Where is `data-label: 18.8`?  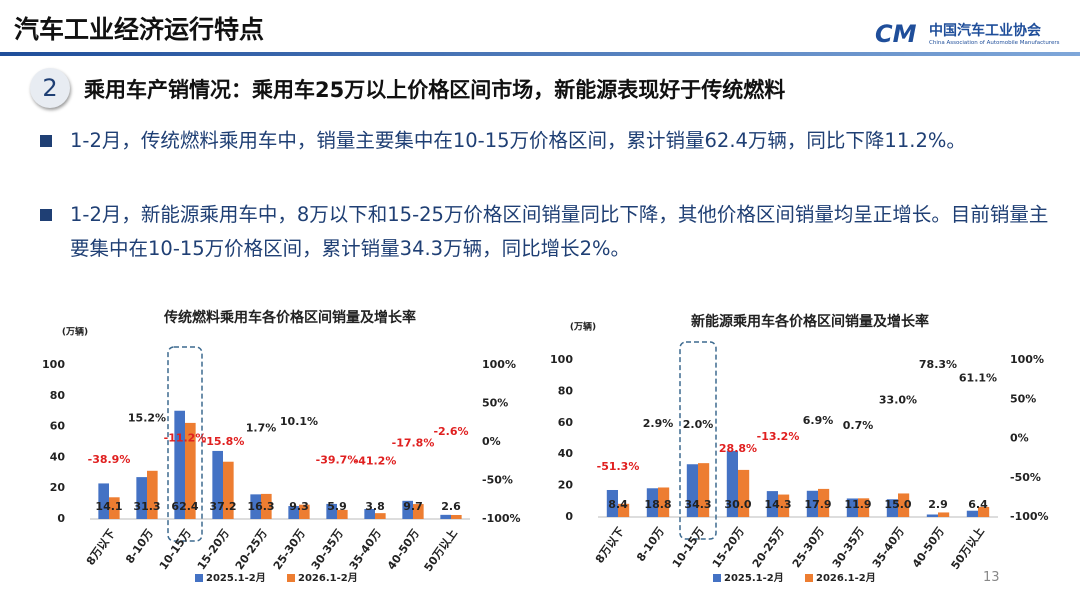
data-label: 18.8 is located at coordinates (657, 504).